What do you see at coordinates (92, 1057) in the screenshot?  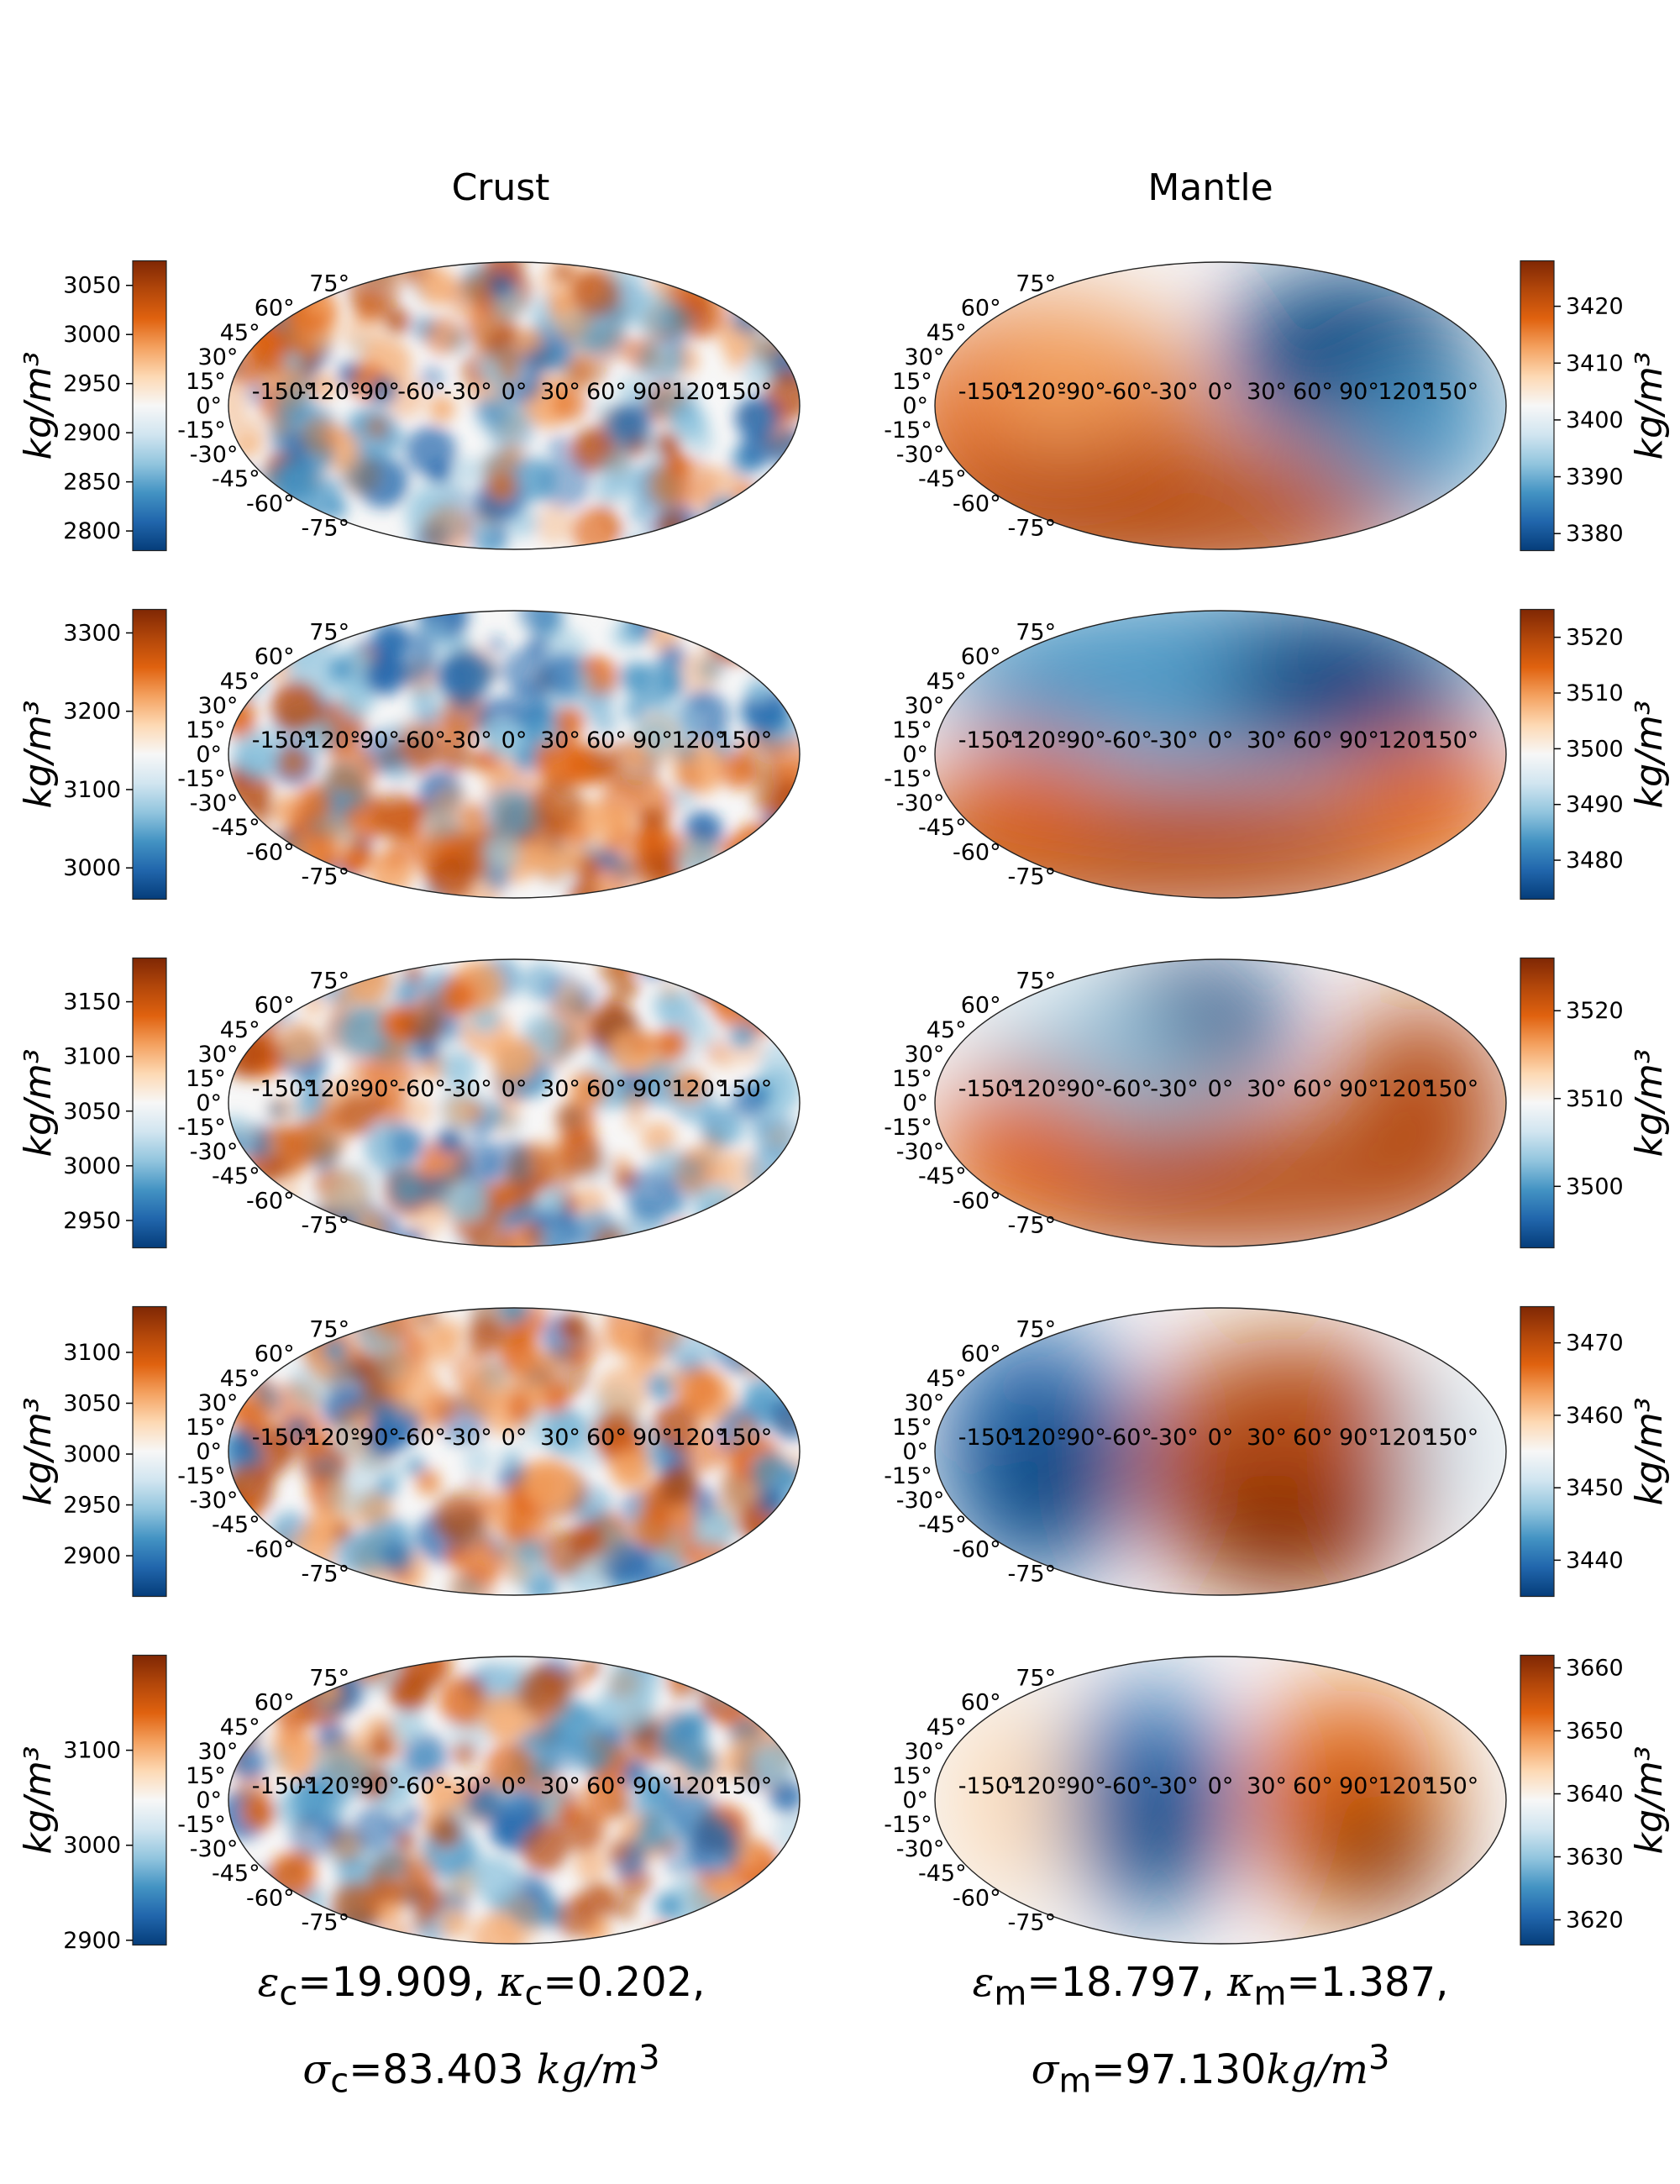 I see `tick-label: 3100` at bounding box center [92, 1057].